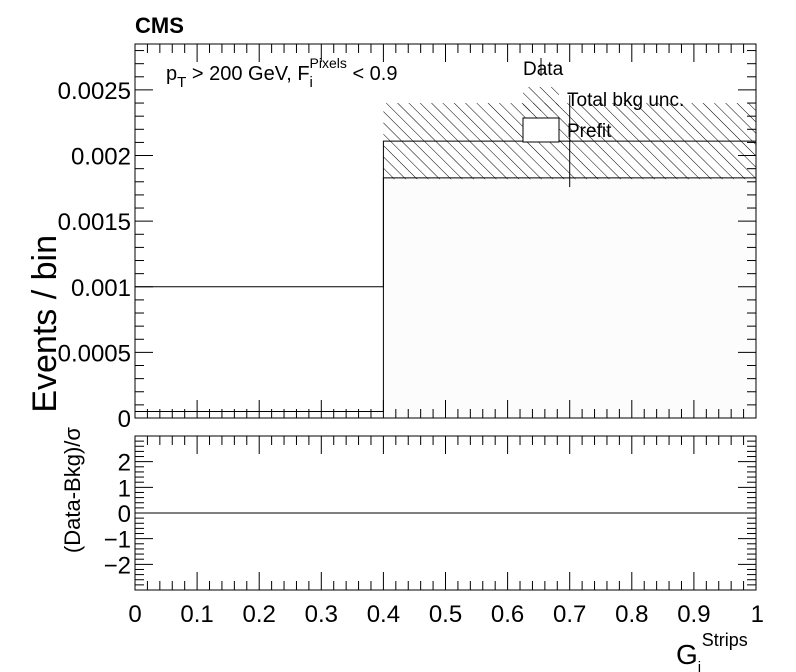  What do you see at coordinates (117, 540) in the screenshot?
I see `ratio-y-tick-label: −1` at bounding box center [117, 540].